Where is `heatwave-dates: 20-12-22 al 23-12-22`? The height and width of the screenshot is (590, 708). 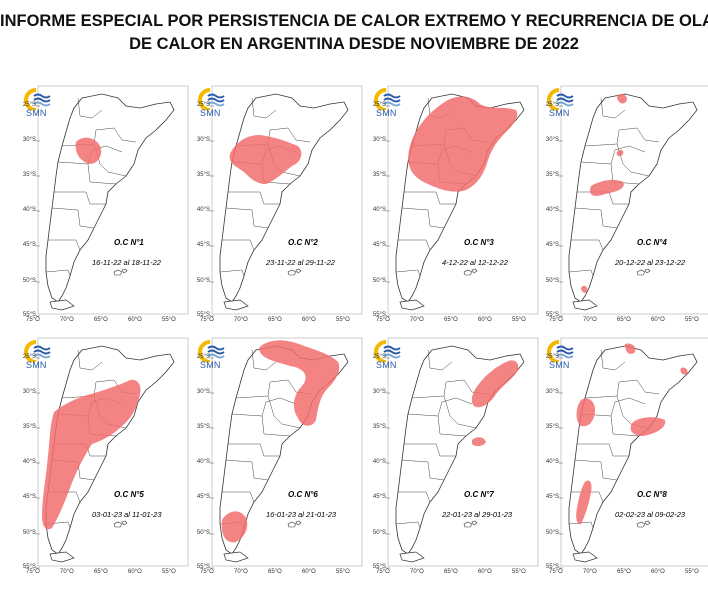
heatwave-dates: 20-12-22 al 23-12-22 is located at coordinates (650, 262).